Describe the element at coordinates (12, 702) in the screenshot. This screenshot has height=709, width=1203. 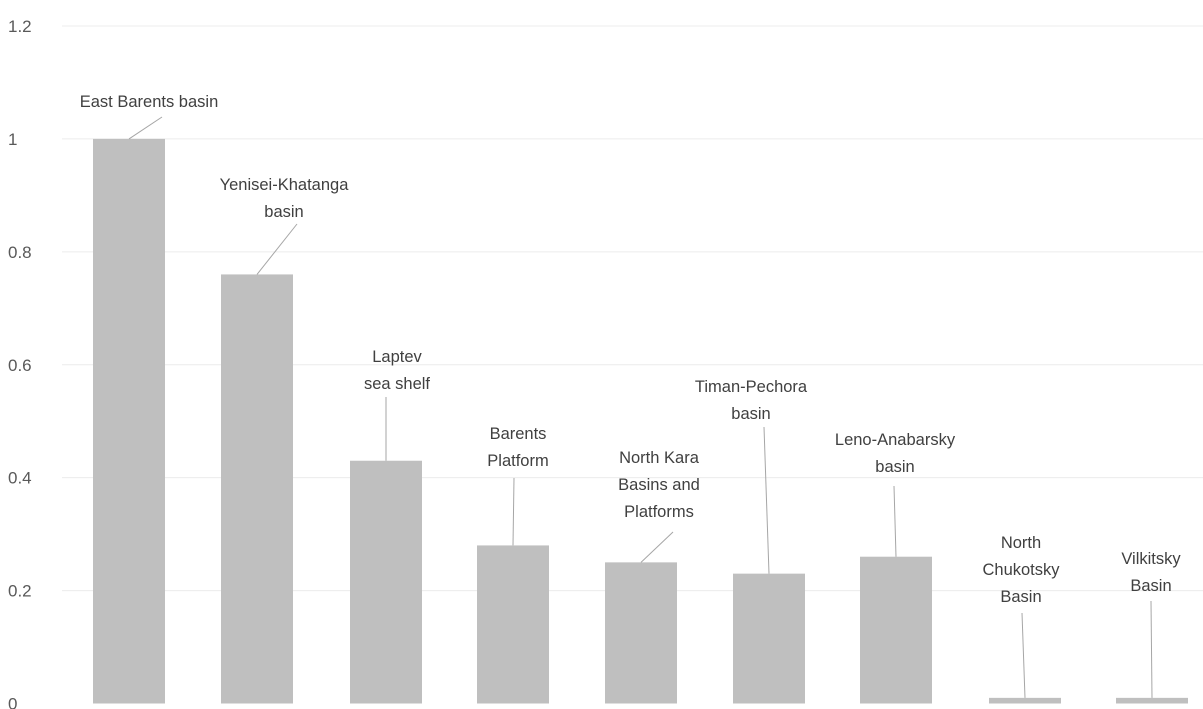
I see `y-tick-label: 0` at that location.